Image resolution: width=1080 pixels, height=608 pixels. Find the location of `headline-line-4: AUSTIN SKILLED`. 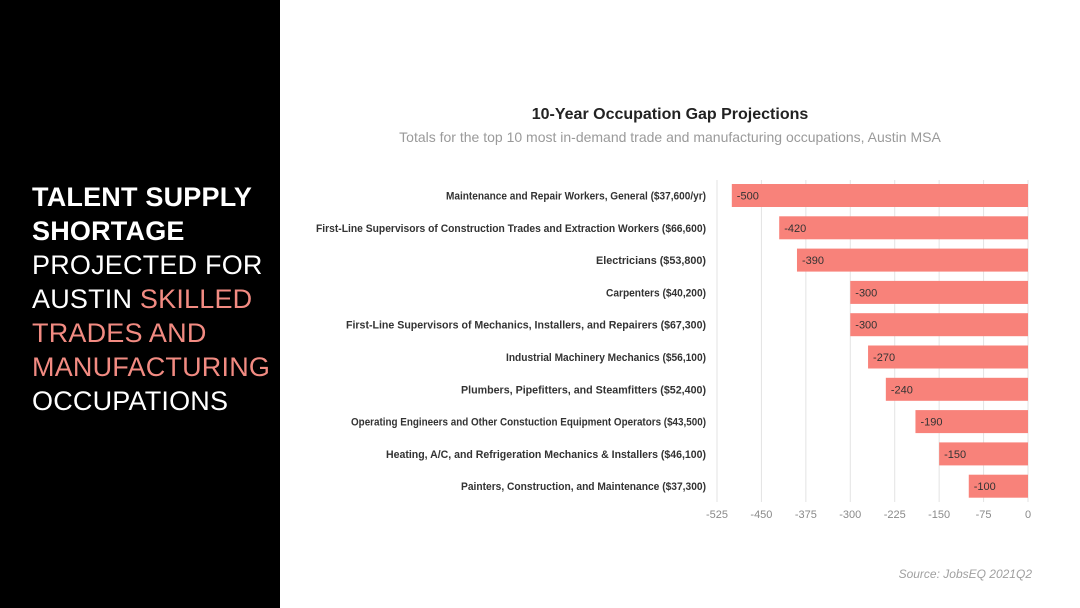

headline-line-4: AUSTIN SKILLED is located at coordinates (152, 299).